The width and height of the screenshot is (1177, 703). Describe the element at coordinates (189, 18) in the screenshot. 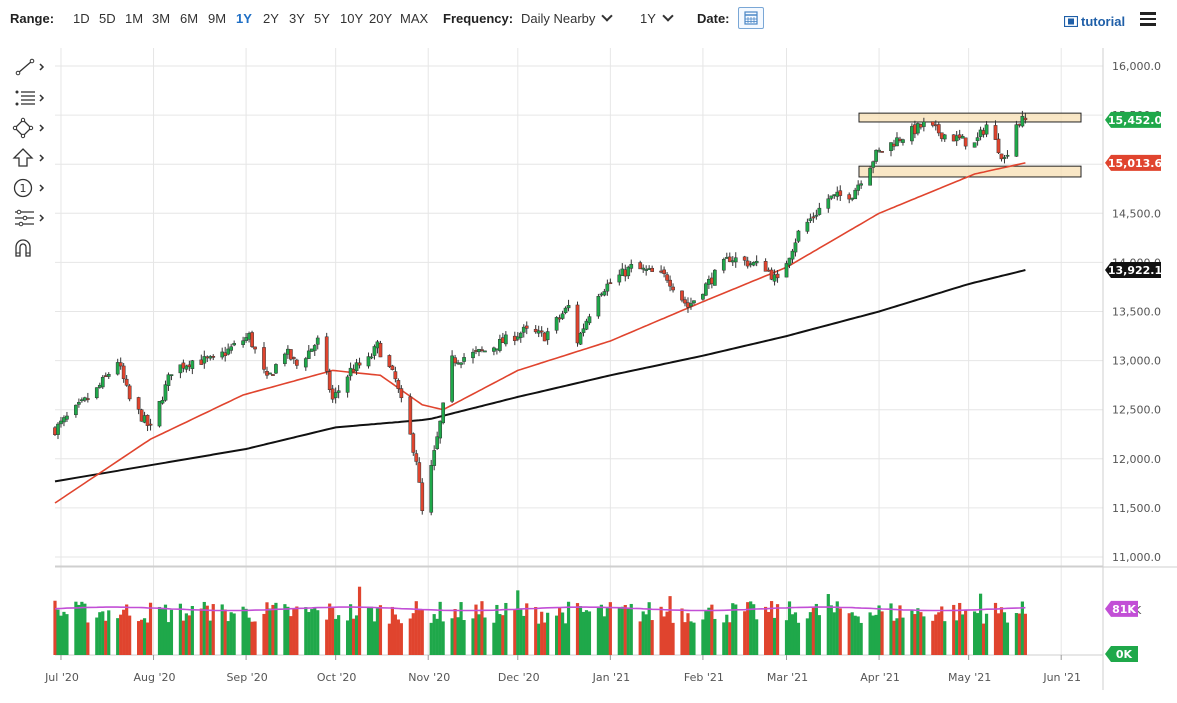

I see `range-button-6m: 6M` at that location.